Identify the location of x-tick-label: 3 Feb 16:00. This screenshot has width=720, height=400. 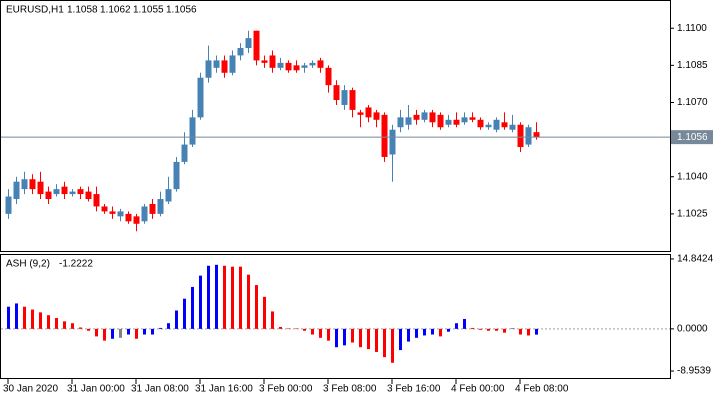
(414, 389).